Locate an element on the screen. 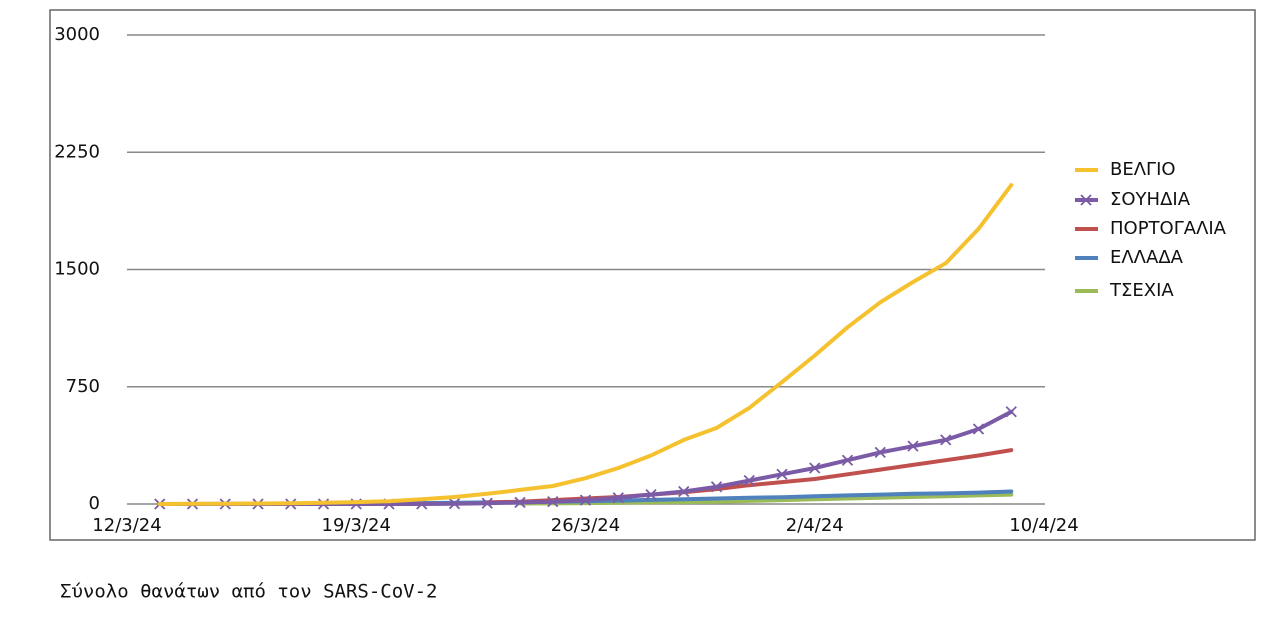 The height and width of the screenshot is (636, 1280). legend-label: ΤΣΕΧΙΑ is located at coordinates (1141, 290).